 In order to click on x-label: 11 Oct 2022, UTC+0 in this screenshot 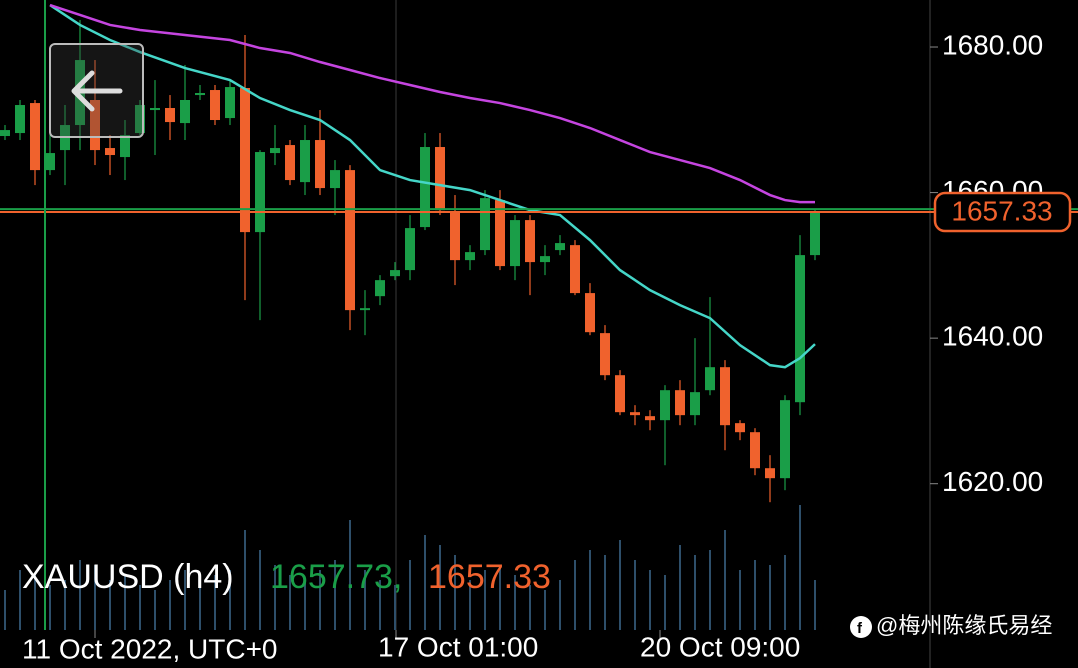, I will do `click(150, 648)`.